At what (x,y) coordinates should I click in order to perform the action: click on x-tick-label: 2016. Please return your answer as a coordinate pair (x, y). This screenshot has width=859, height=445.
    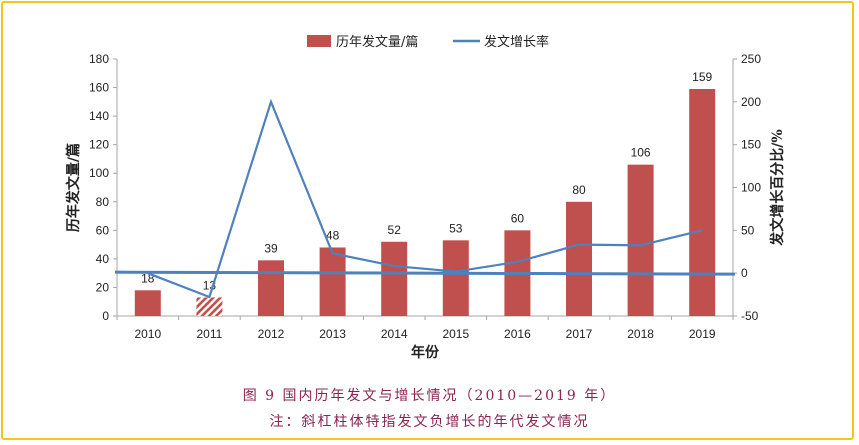
    Looking at the image, I should click on (517, 334).